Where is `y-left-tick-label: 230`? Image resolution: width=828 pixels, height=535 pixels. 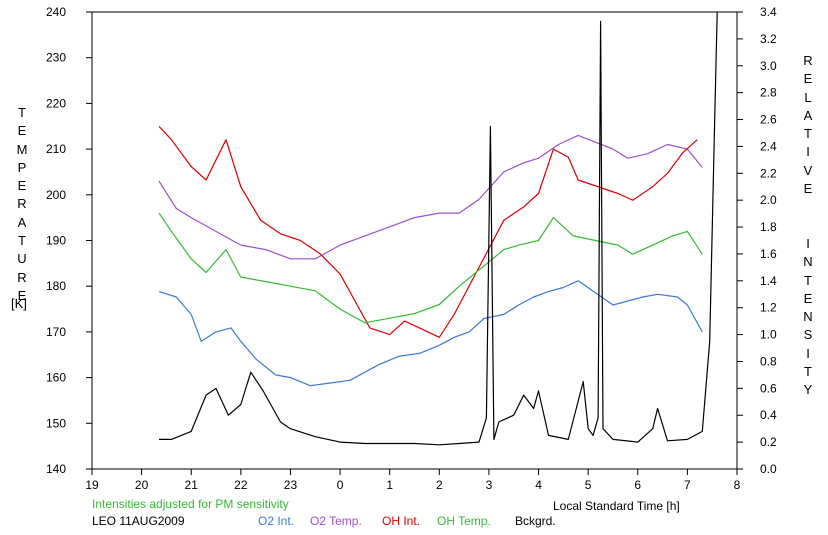
y-left-tick-label: 230 is located at coordinates (56, 58).